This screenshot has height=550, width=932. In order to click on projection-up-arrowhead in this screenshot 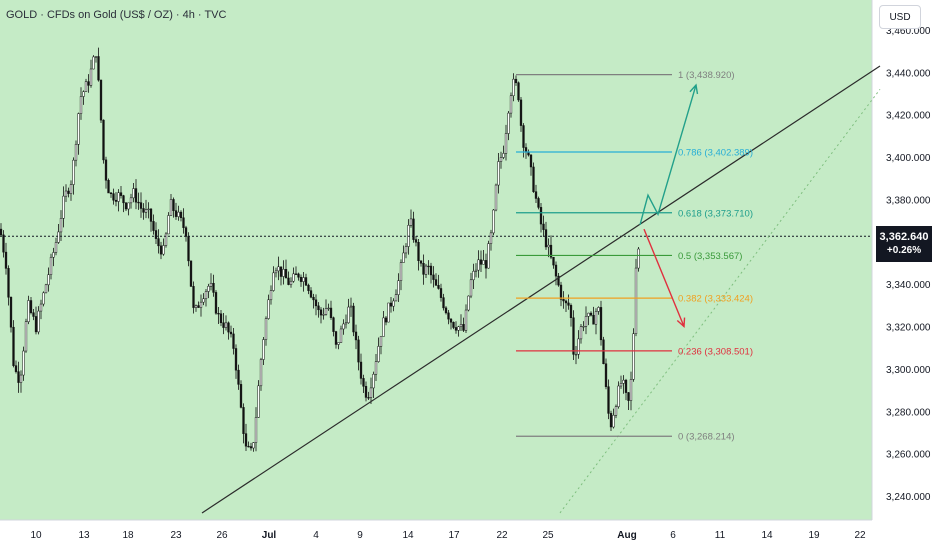, I will do `click(694, 89)`.